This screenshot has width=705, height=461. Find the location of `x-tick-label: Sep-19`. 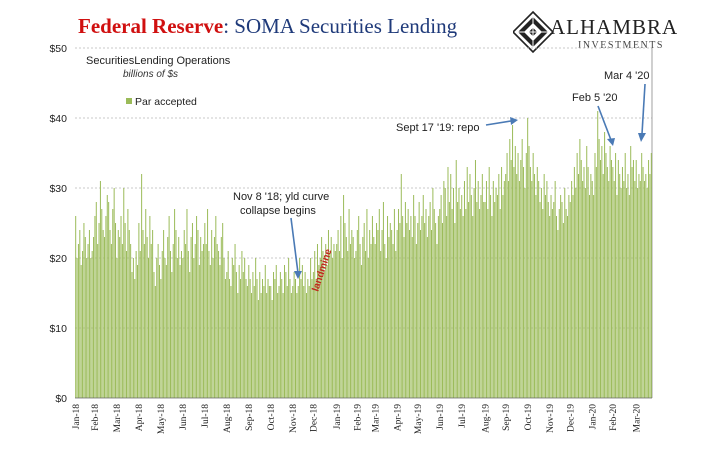

x-tick-label: Sep-19 is located at coordinates (507, 417).